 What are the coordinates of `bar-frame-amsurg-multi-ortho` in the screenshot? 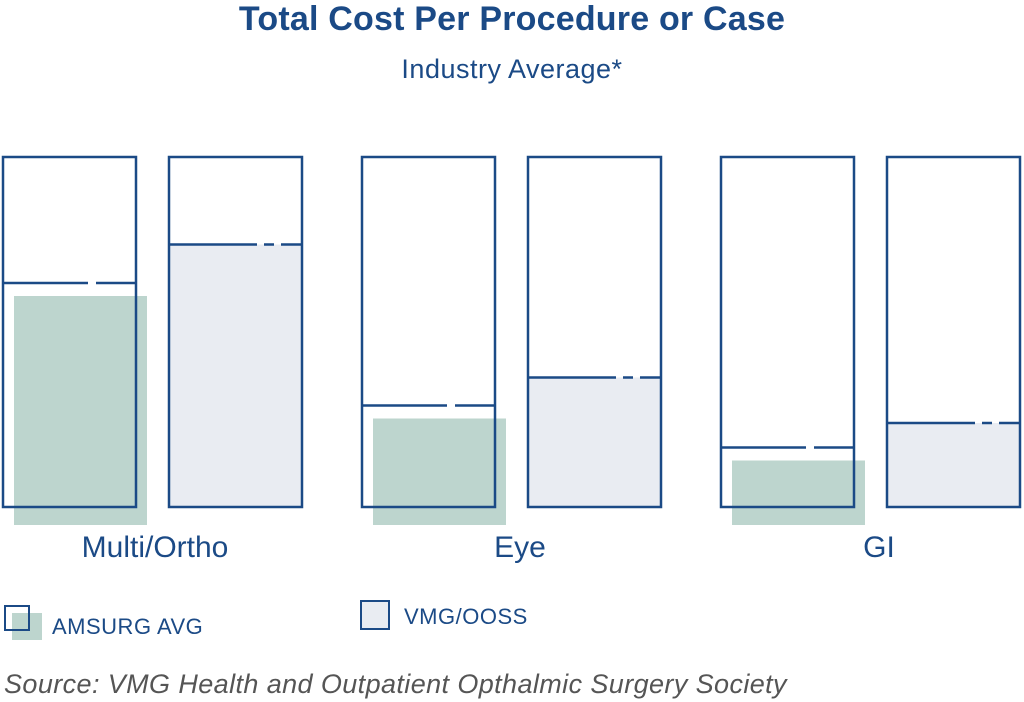 It's located at (69, 332).